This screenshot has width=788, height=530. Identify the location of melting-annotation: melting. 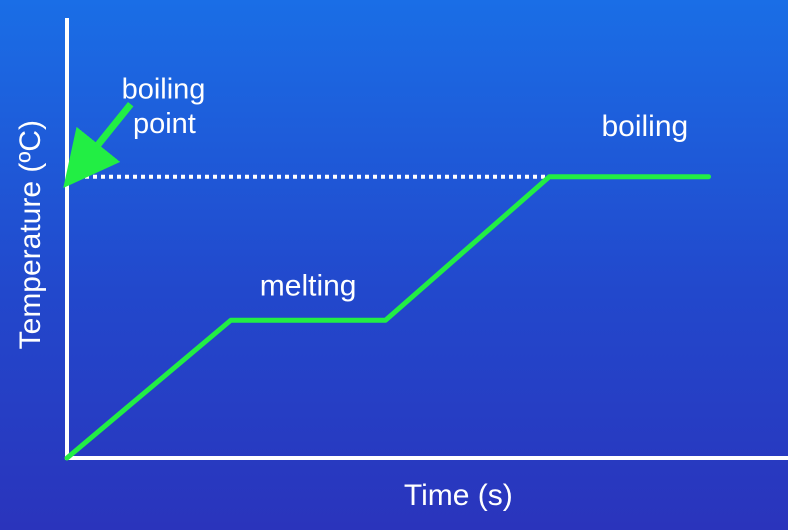
(308, 286).